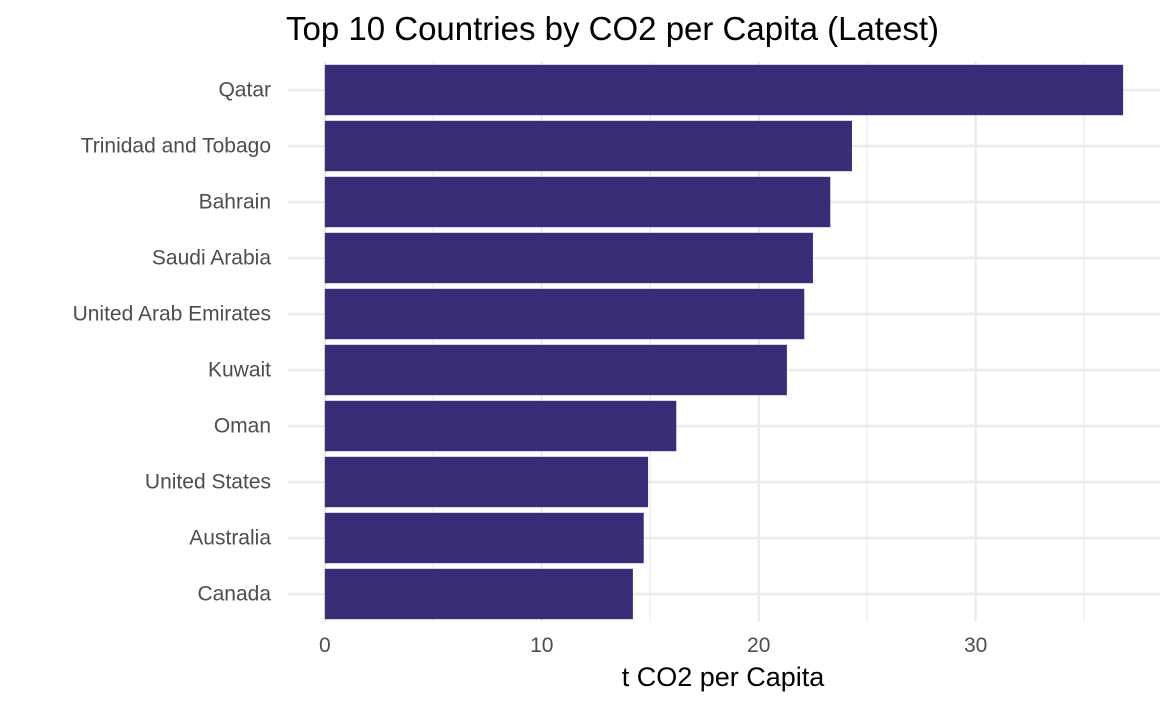 This screenshot has height=711, width=1176. I want to click on y-tick-label: United Arab Emirates, so click(172, 314).